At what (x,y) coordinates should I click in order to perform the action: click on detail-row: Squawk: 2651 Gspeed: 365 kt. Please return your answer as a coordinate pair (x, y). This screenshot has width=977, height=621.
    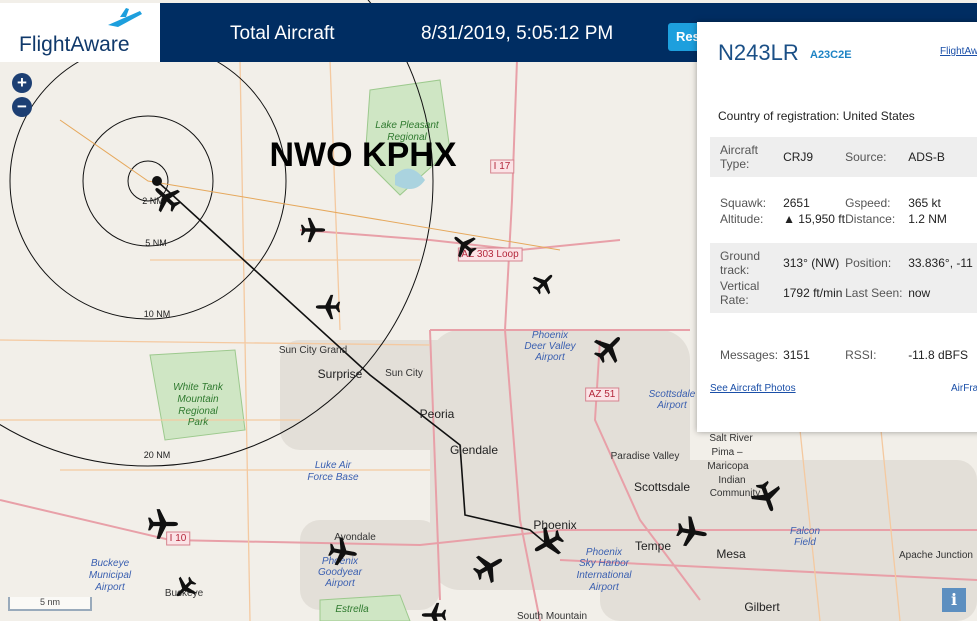
    Looking at the image, I should click on (848, 203).